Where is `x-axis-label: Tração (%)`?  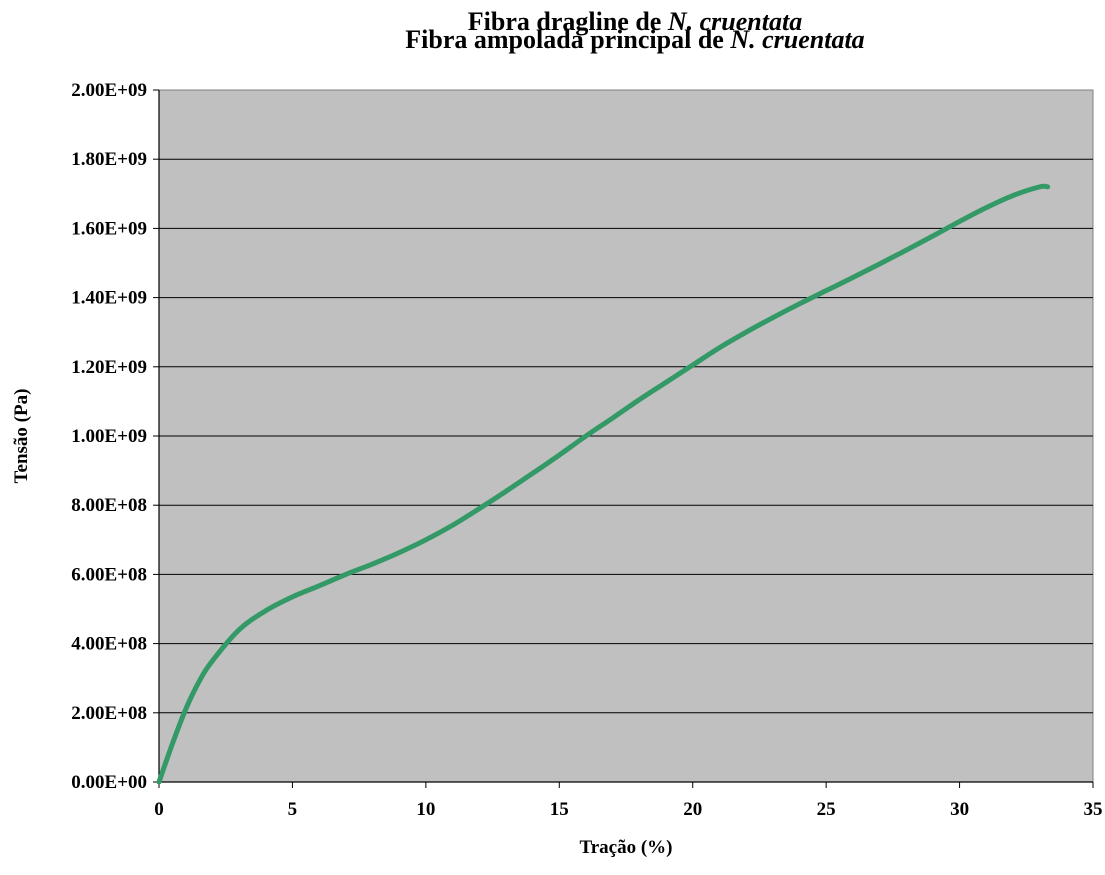
x-axis-label: Tração (%) is located at coordinates (625, 847).